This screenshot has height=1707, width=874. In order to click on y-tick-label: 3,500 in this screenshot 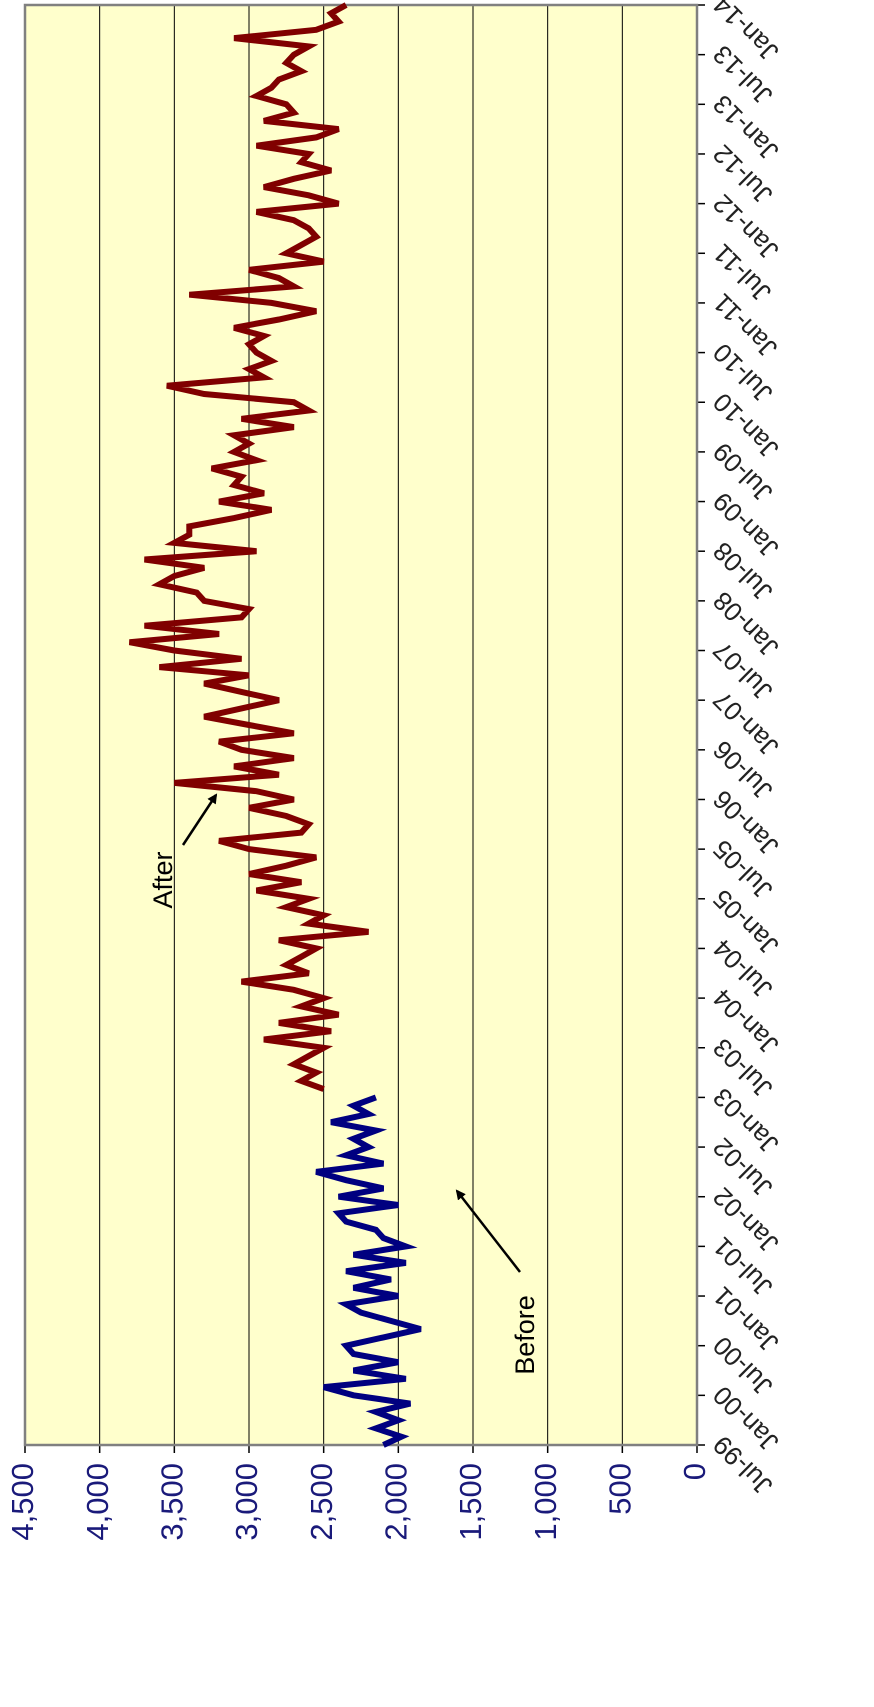, I will do `click(172, 1502)`.